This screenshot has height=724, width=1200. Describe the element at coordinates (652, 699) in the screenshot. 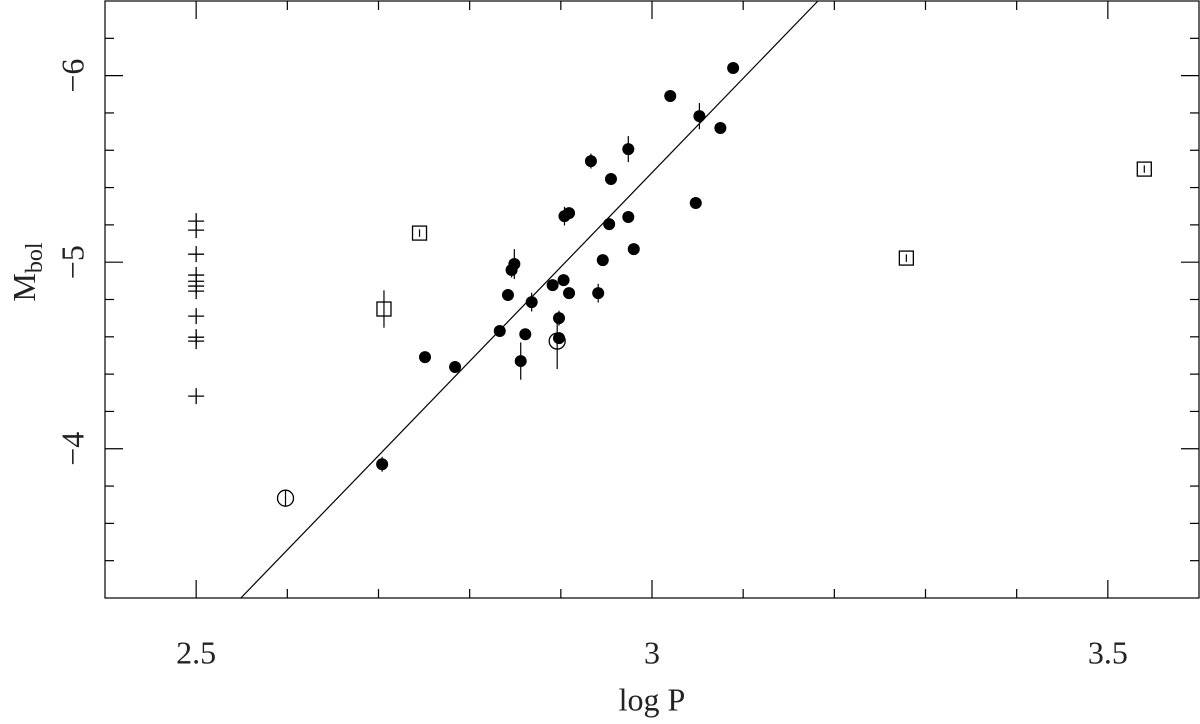

I see `x-axis-label: log P` at that location.